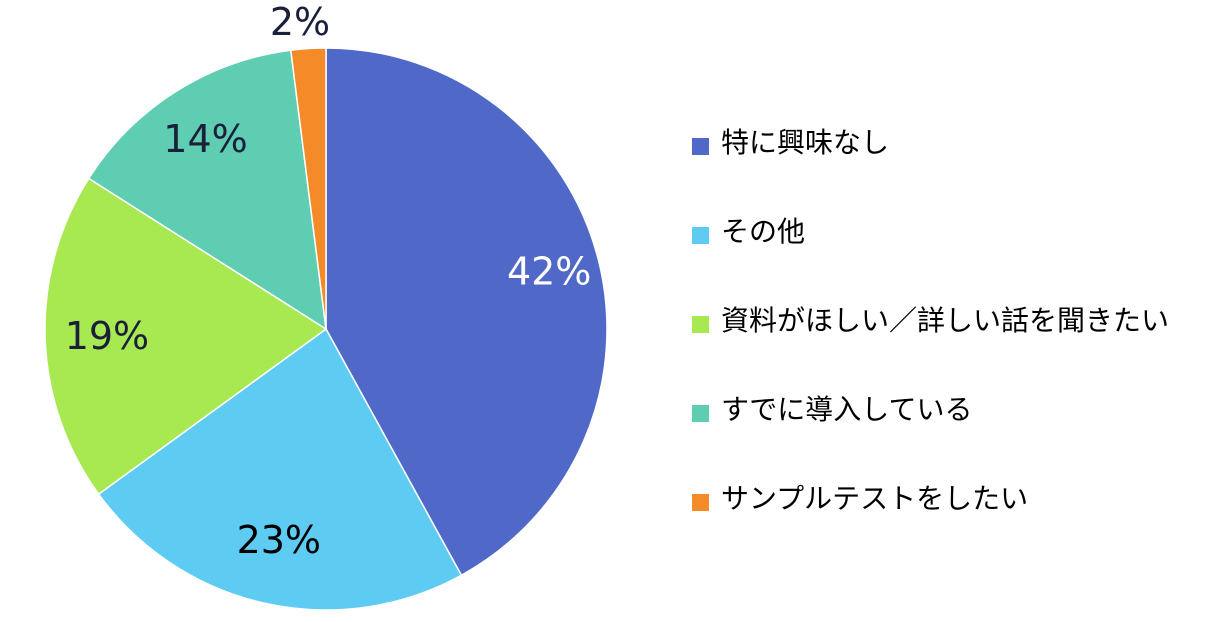  What do you see at coordinates (930, 253) in the screenshot?
I see `legend-item: その他` at bounding box center [930, 253].